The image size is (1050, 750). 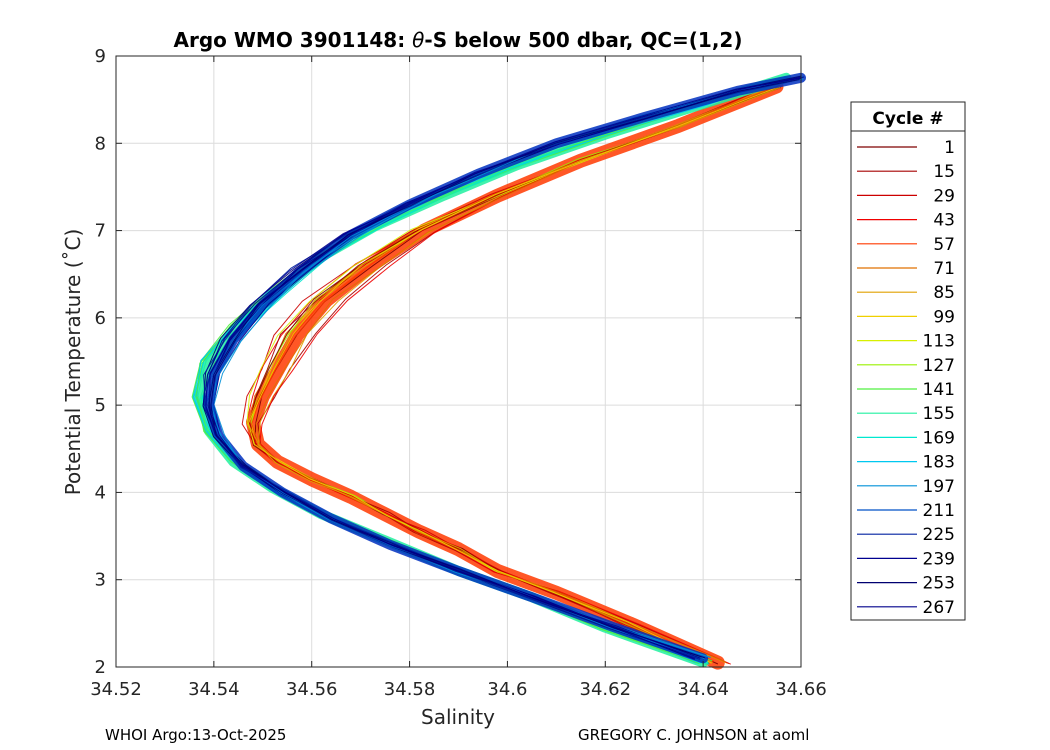 What do you see at coordinates (944, 317) in the screenshot?
I see `legend-label: 99` at bounding box center [944, 317].